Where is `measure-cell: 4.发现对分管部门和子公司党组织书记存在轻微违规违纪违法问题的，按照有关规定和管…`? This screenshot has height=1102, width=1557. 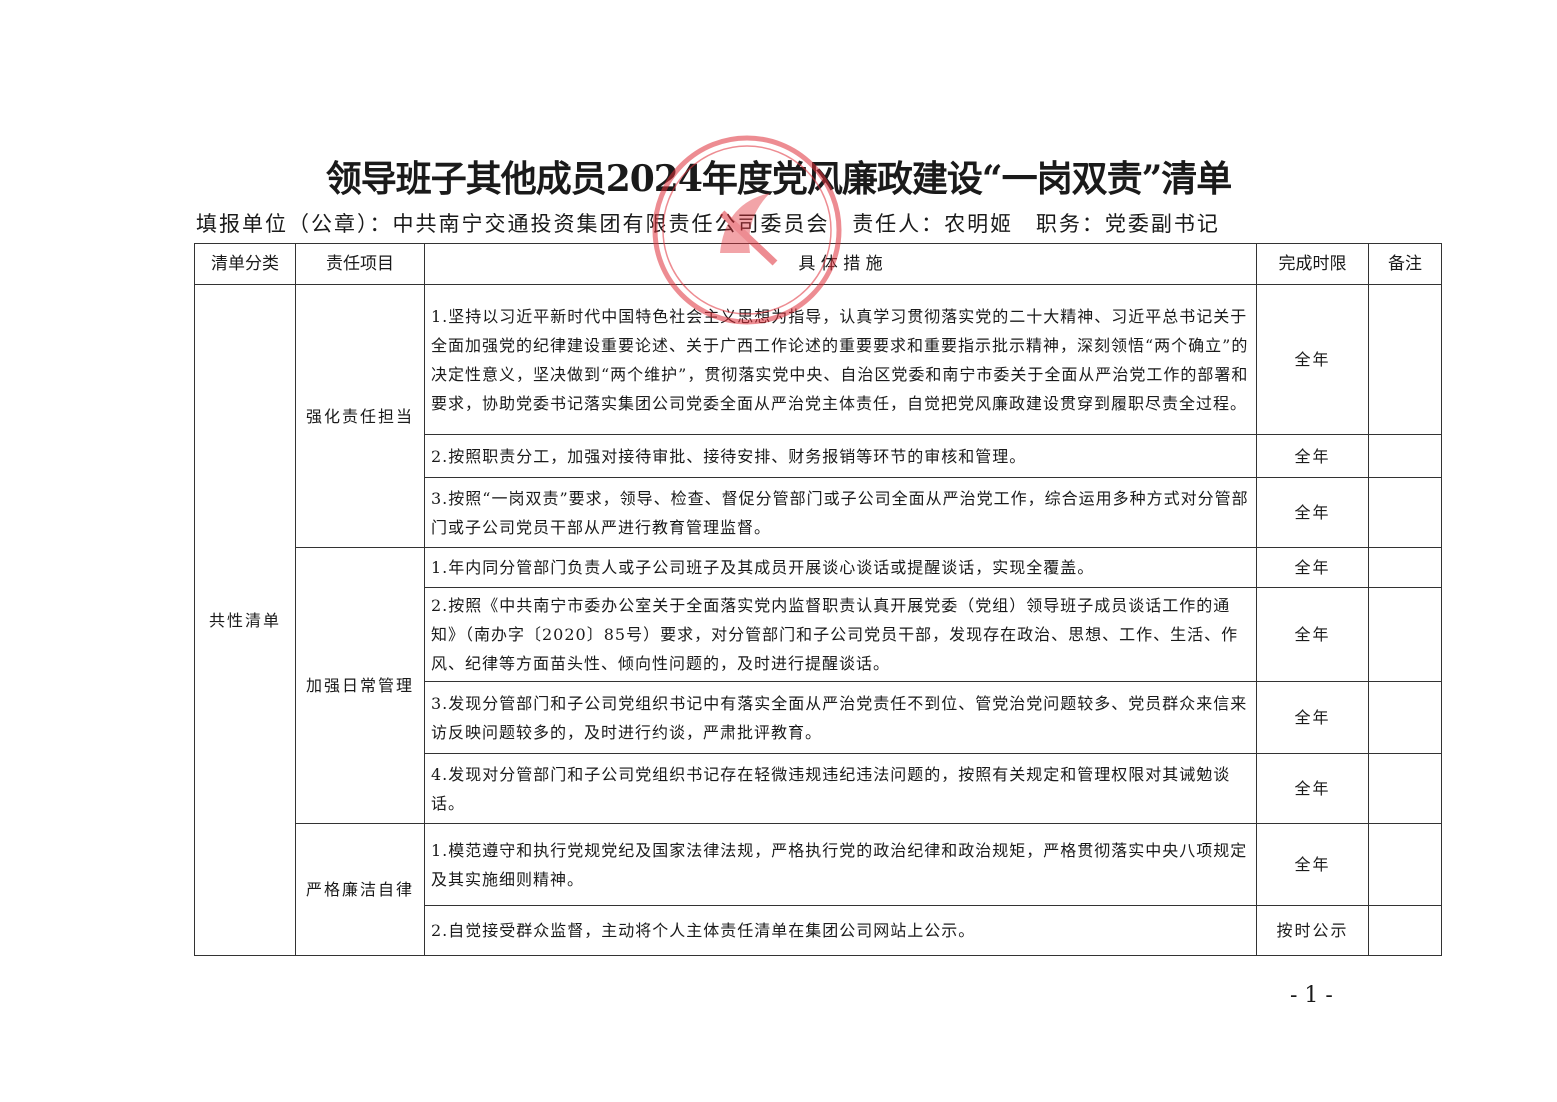 measure-cell: 4.发现对分管部门和子公司党组织书记存在轻微违规违纪违法问题的，按照有关规定和管… is located at coordinates (840, 788).